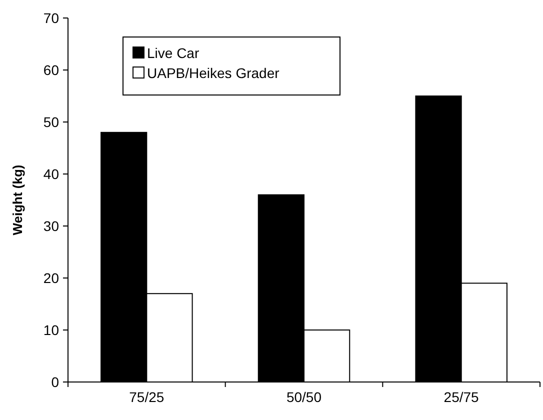 Image resolution: width=543 pixels, height=420 pixels. I want to click on x-tick-label: 50/50, so click(304, 397).